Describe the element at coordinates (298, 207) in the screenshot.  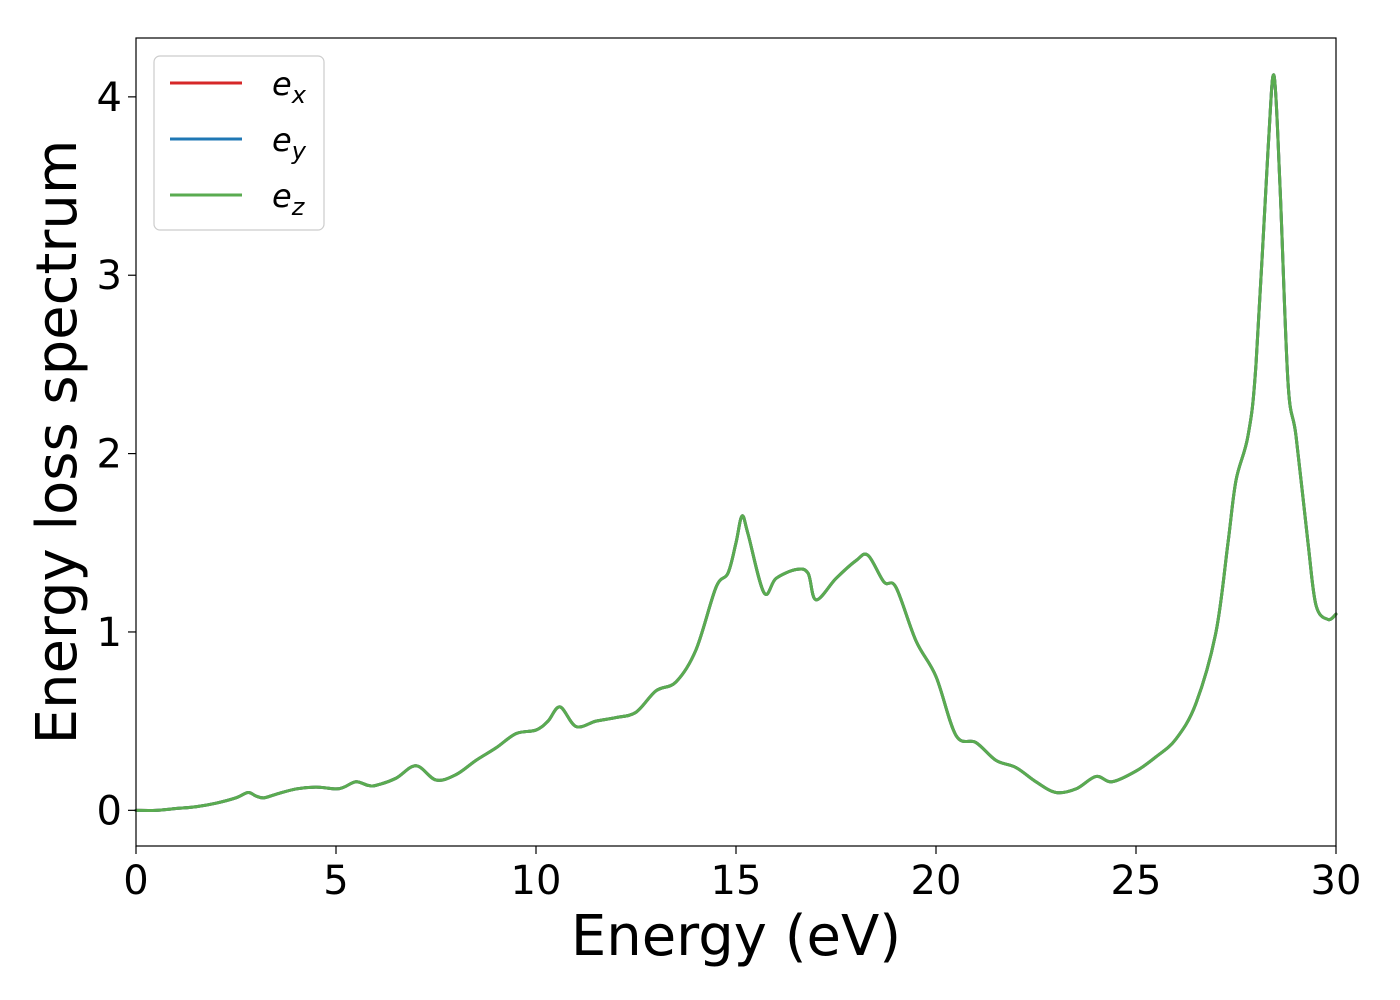
I see `legend-subscript: z` at that location.